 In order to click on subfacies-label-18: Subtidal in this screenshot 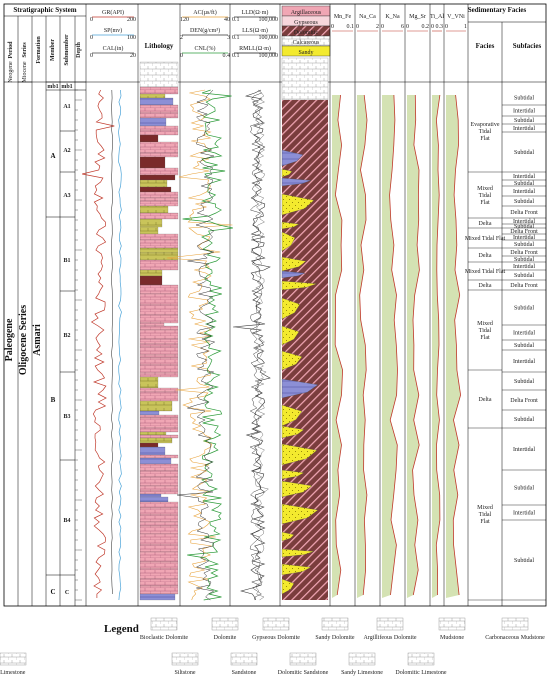, I will do `click(524, 276)`.